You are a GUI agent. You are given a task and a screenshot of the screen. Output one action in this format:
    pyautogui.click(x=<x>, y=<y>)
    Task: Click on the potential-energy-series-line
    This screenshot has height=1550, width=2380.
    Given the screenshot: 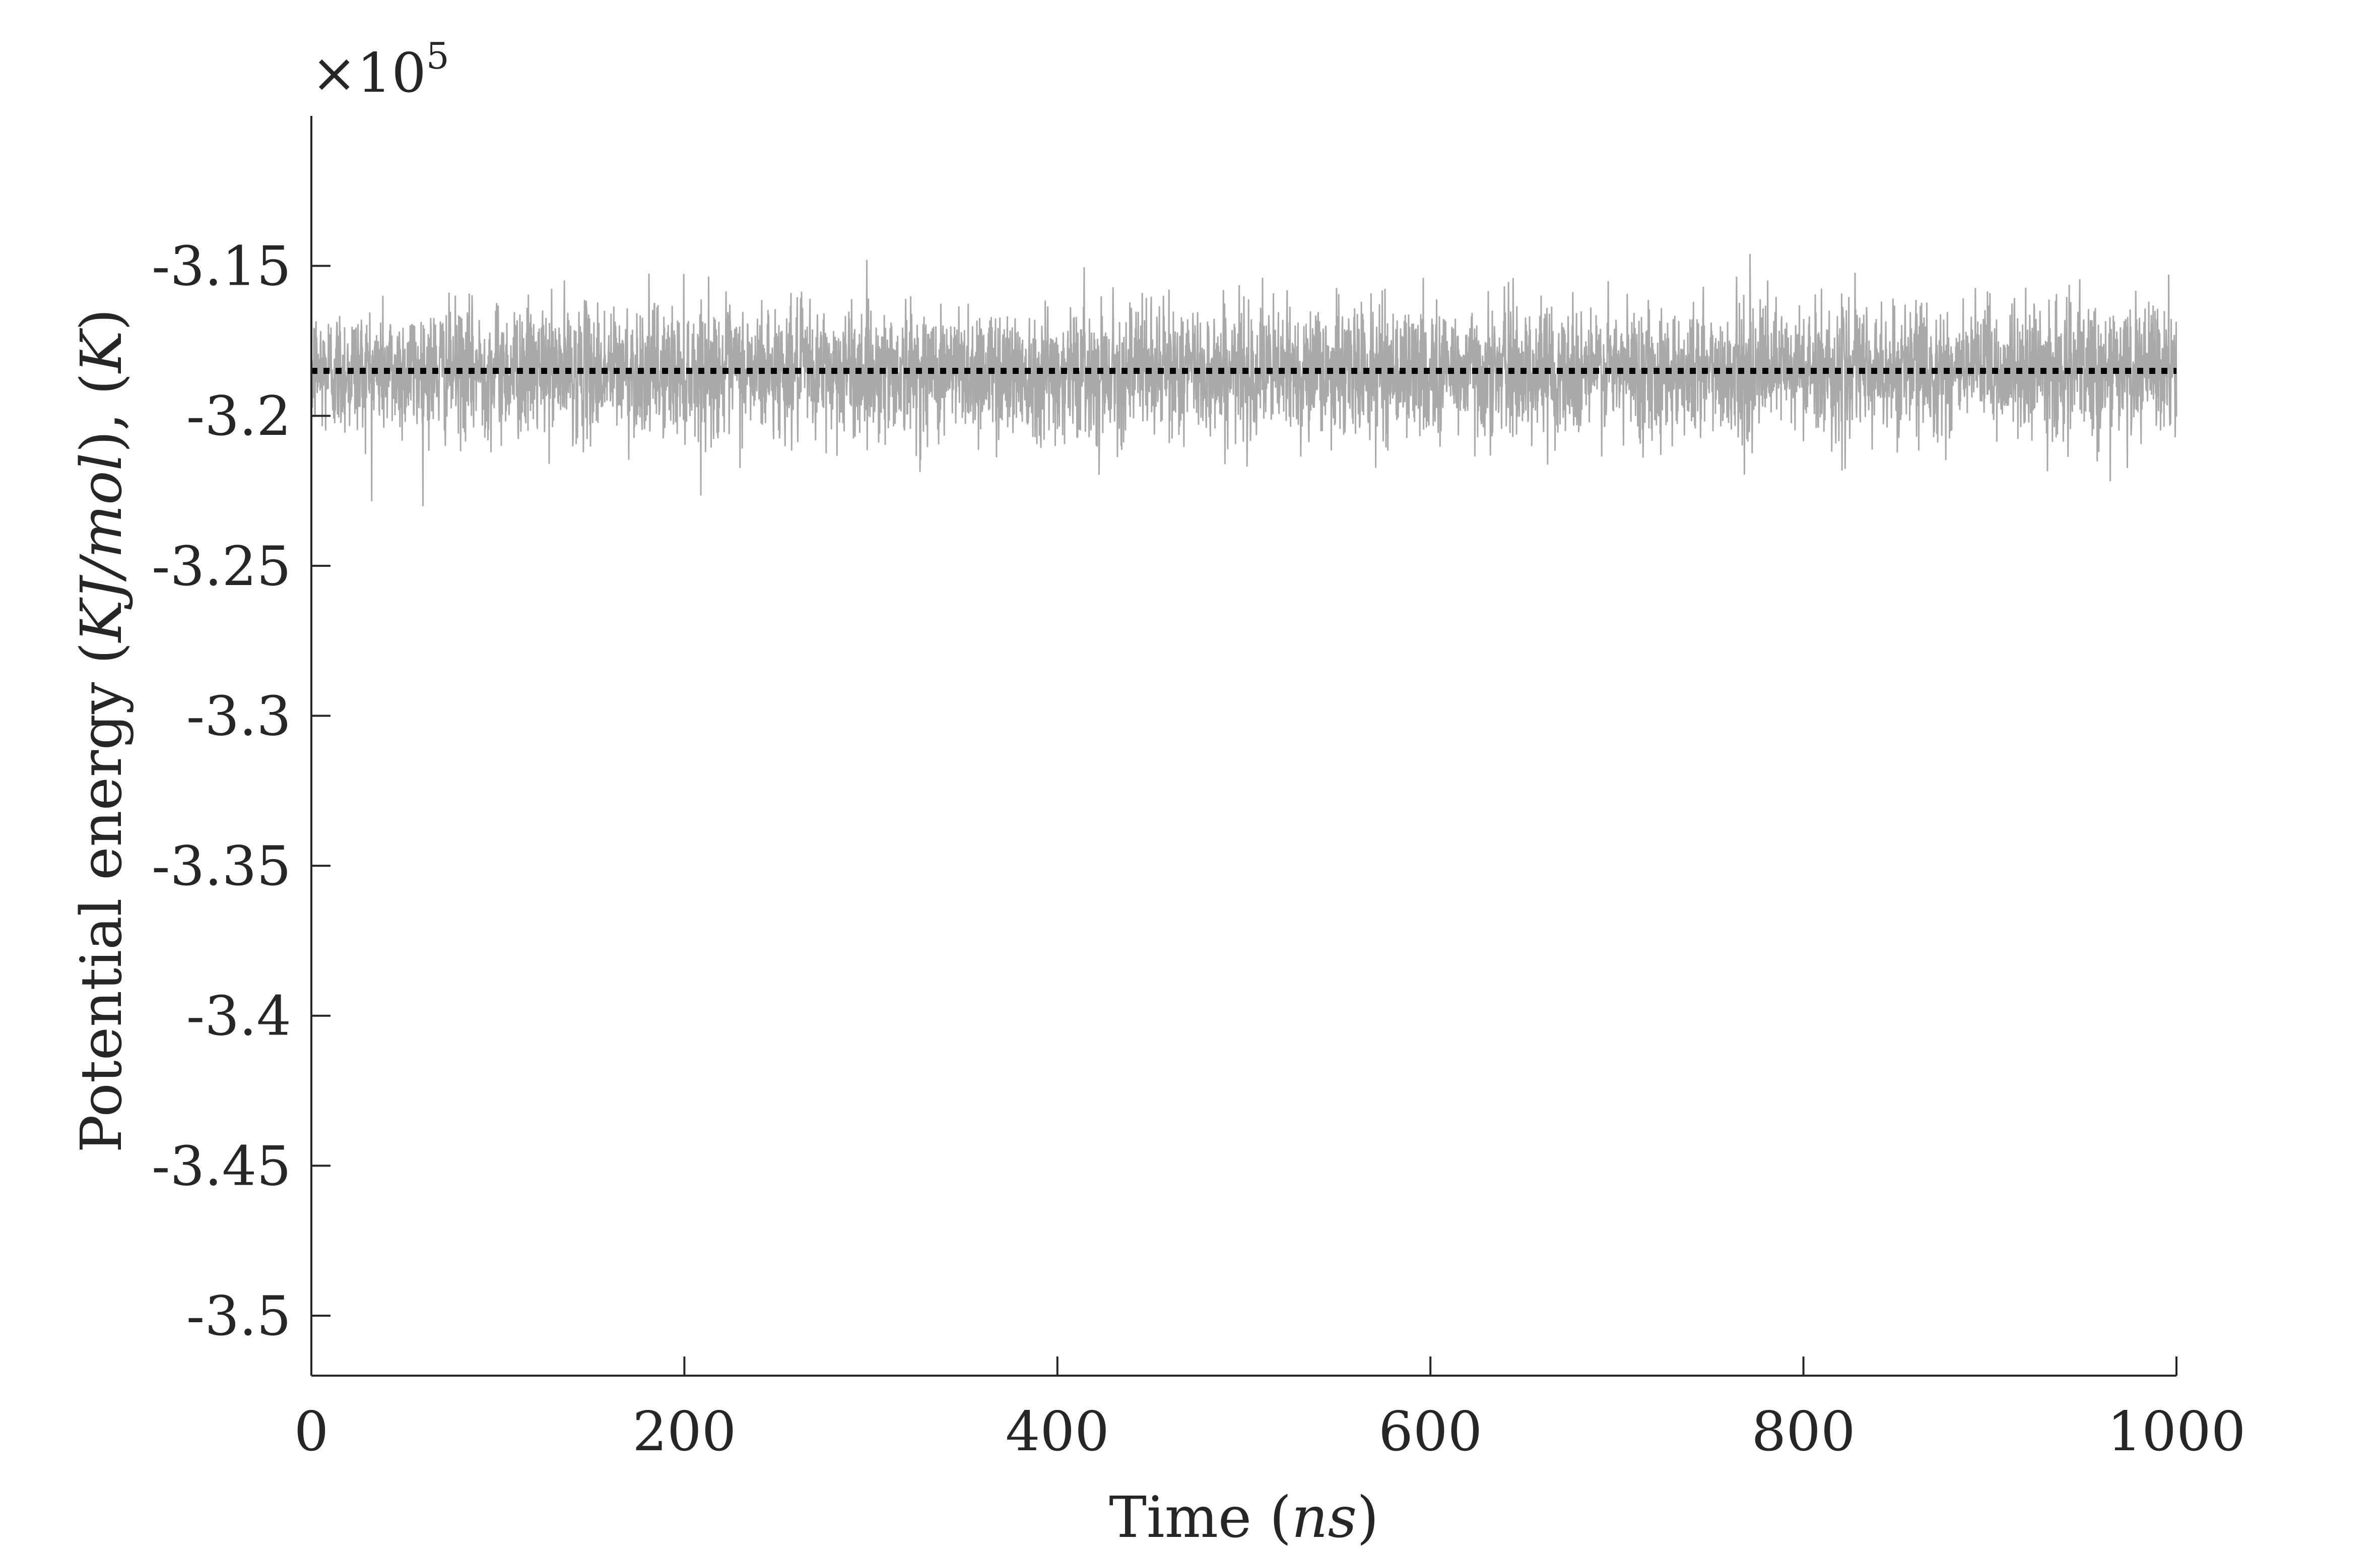 What is the action you would take?
    pyautogui.click(x=1243, y=380)
    